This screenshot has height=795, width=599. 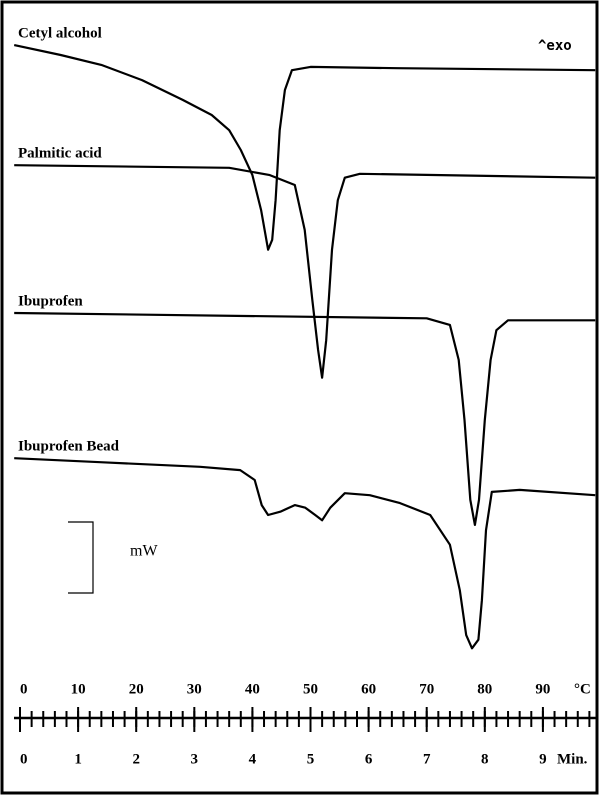 What do you see at coordinates (572, 759) in the screenshot?
I see `x2-axis-label: Min.` at bounding box center [572, 759].